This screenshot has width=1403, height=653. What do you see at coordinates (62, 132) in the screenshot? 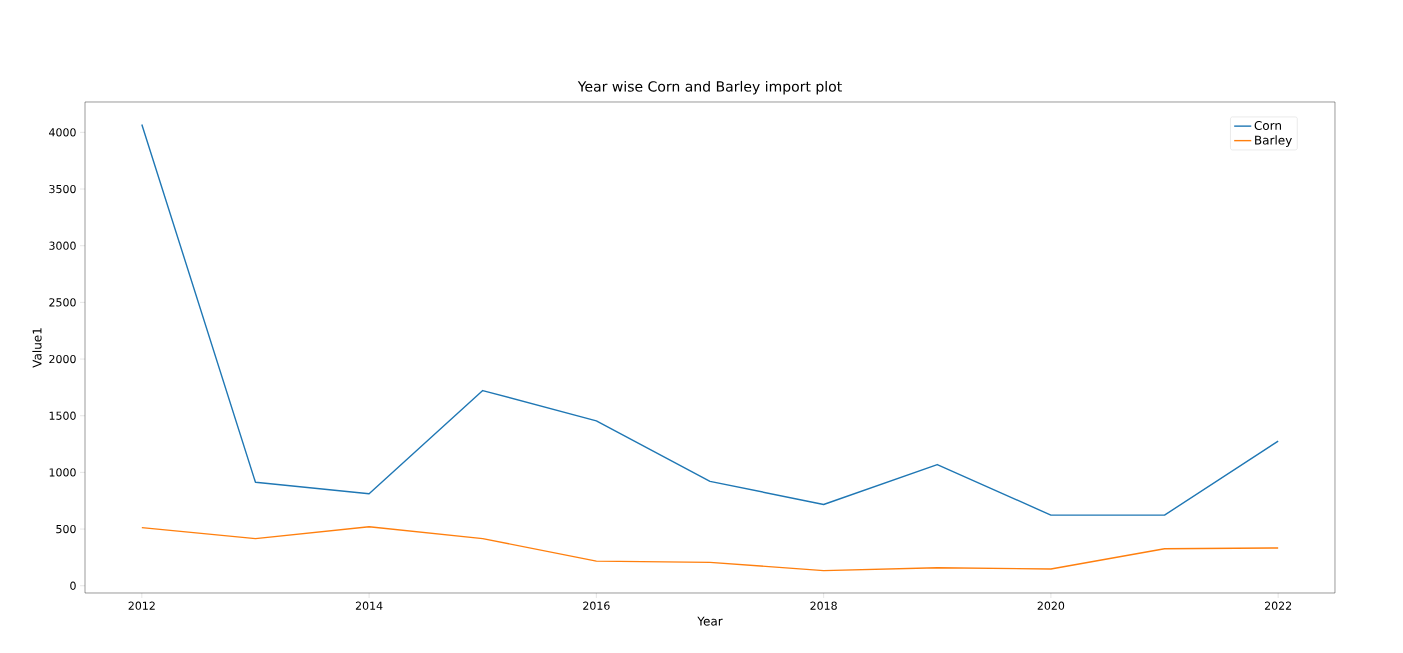
I see `y-tick-label: 4000` at bounding box center [62, 132].